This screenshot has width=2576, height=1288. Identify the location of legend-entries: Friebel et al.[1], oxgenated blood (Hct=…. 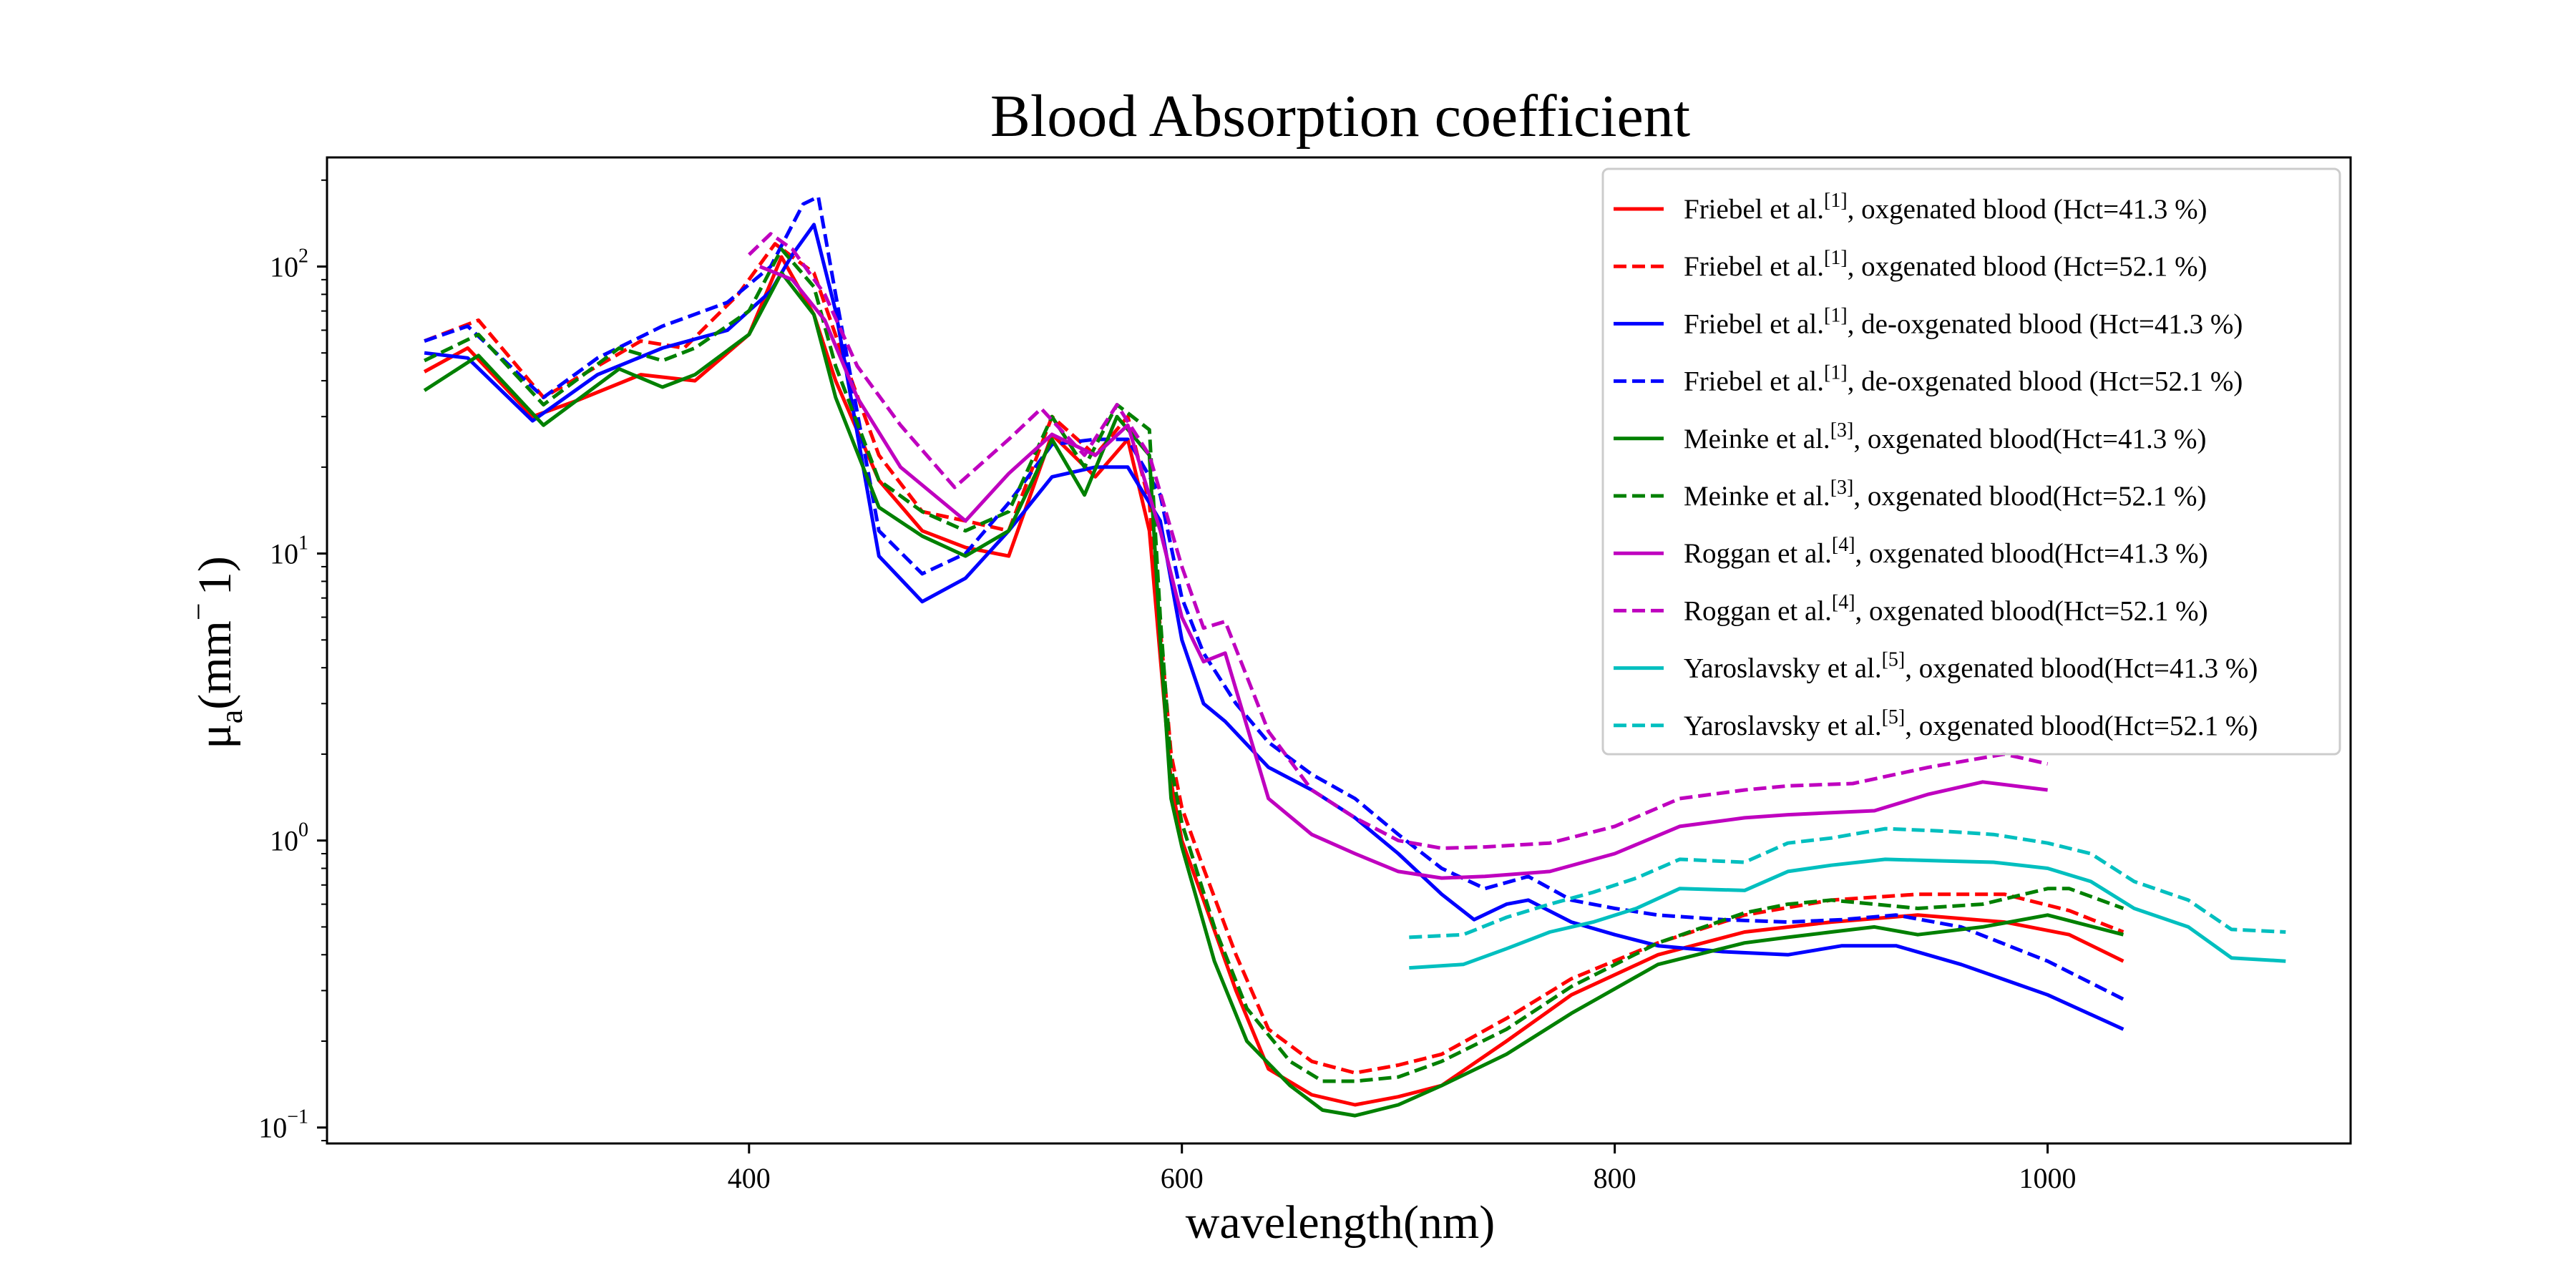
(1936, 465).